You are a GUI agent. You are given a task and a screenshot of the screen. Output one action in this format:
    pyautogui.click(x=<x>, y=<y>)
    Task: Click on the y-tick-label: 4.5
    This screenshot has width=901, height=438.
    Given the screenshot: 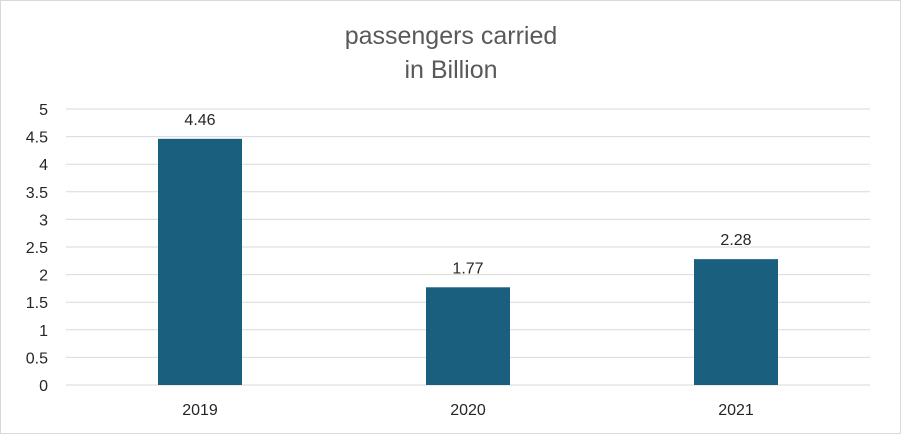 What is the action you would take?
    pyautogui.click(x=37, y=138)
    